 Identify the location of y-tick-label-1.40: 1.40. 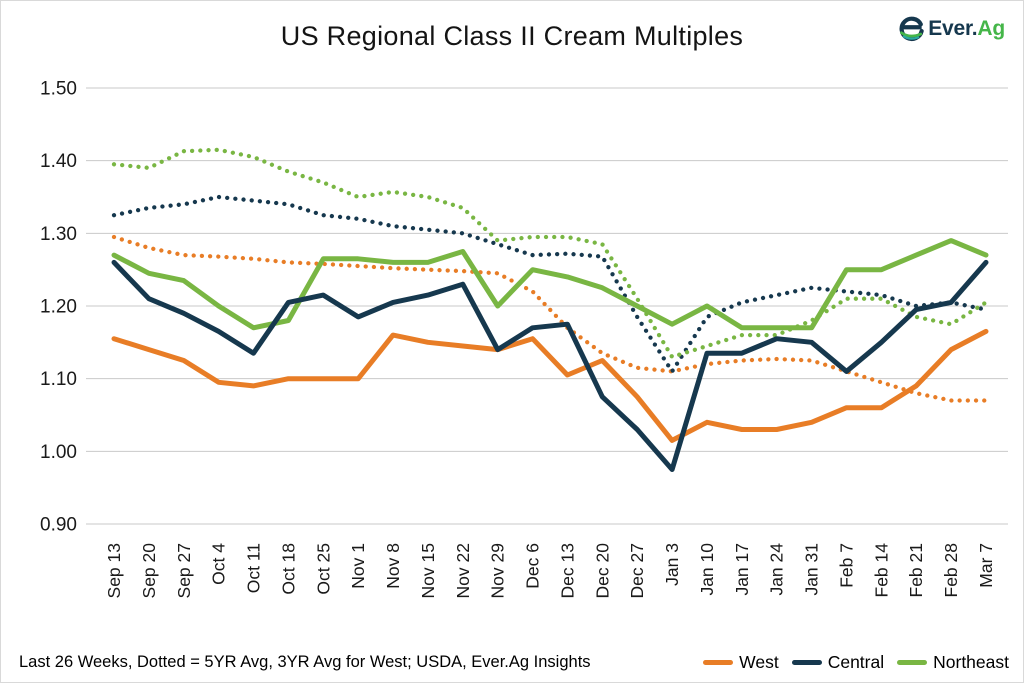
(58, 161).